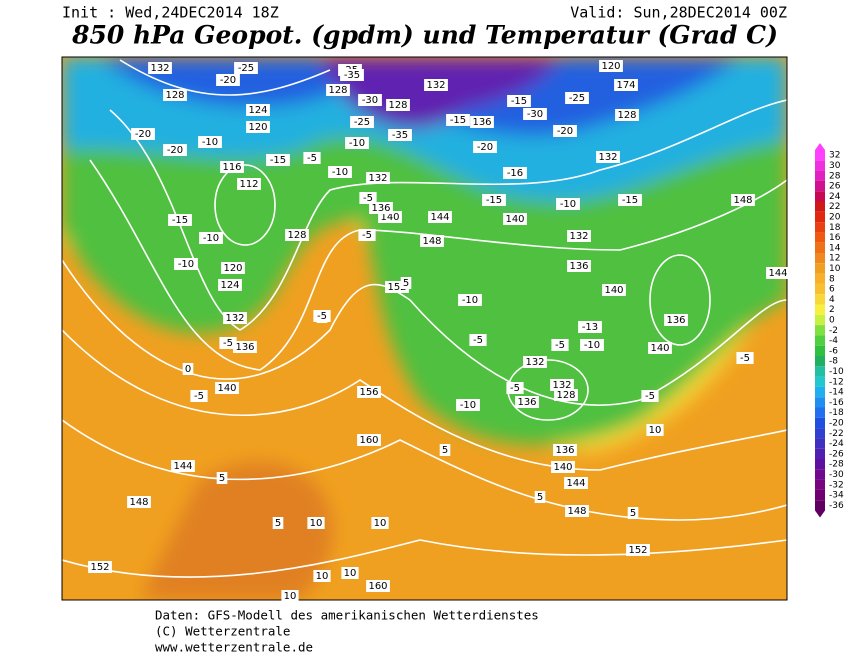  What do you see at coordinates (836, 403) in the screenshot?
I see `colorbar-label: -16` at bounding box center [836, 403].